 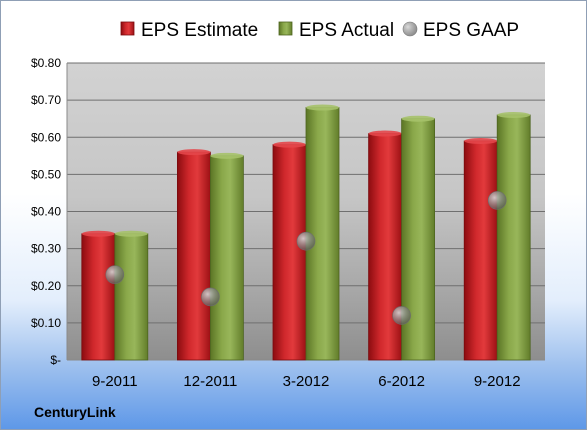 I want to click on x-tick-label: 9-2012, so click(x=497, y=381).